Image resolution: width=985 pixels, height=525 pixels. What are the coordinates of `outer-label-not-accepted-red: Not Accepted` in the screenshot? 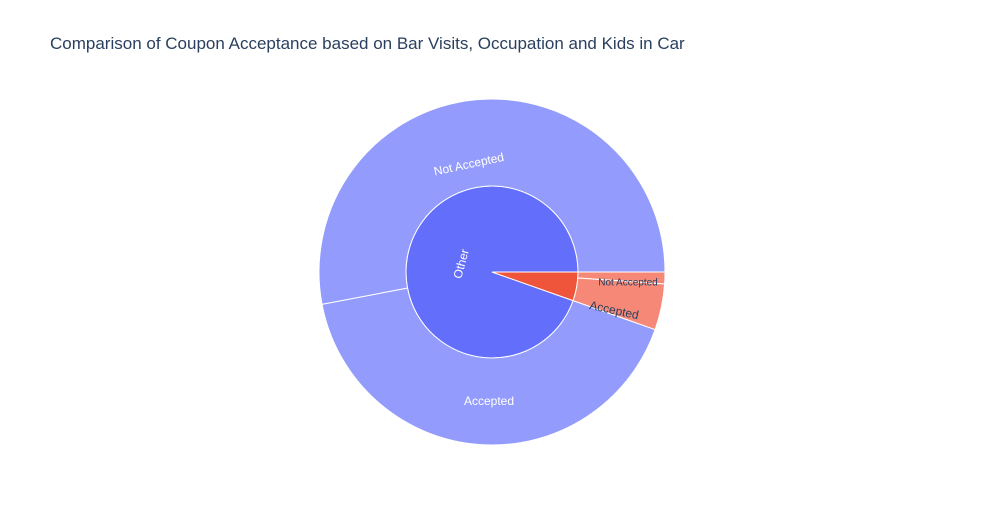 It's located at (627, 283).